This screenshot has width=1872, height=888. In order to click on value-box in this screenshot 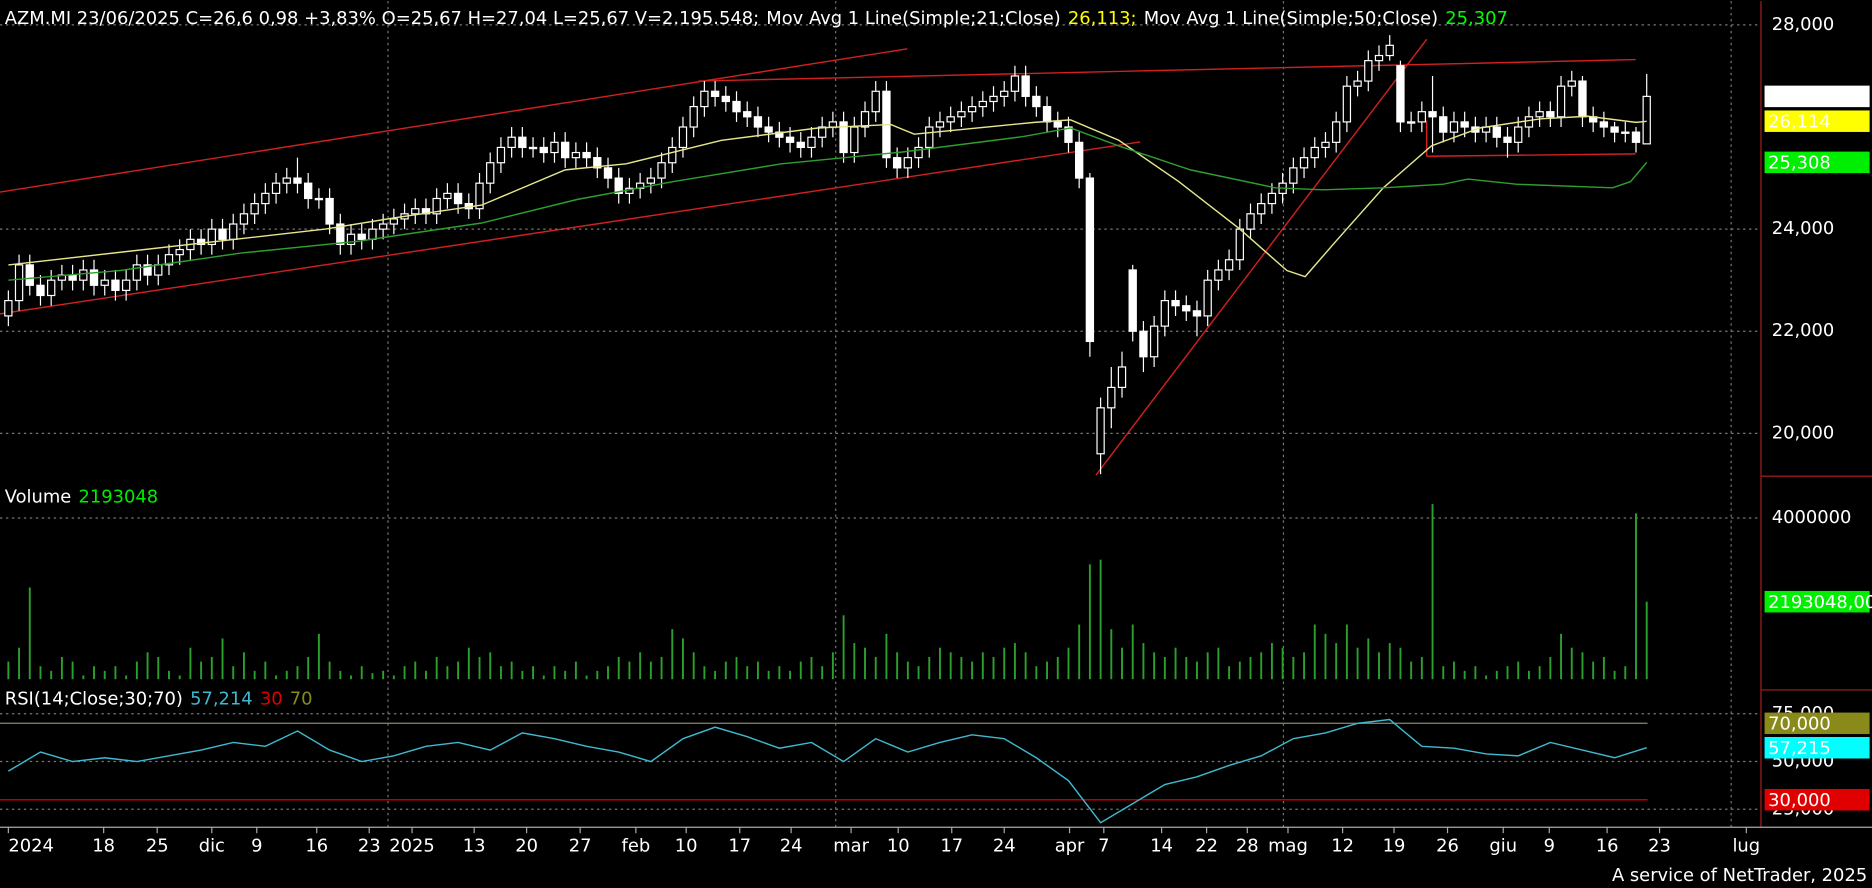, I will do `click(1817, 723)`.